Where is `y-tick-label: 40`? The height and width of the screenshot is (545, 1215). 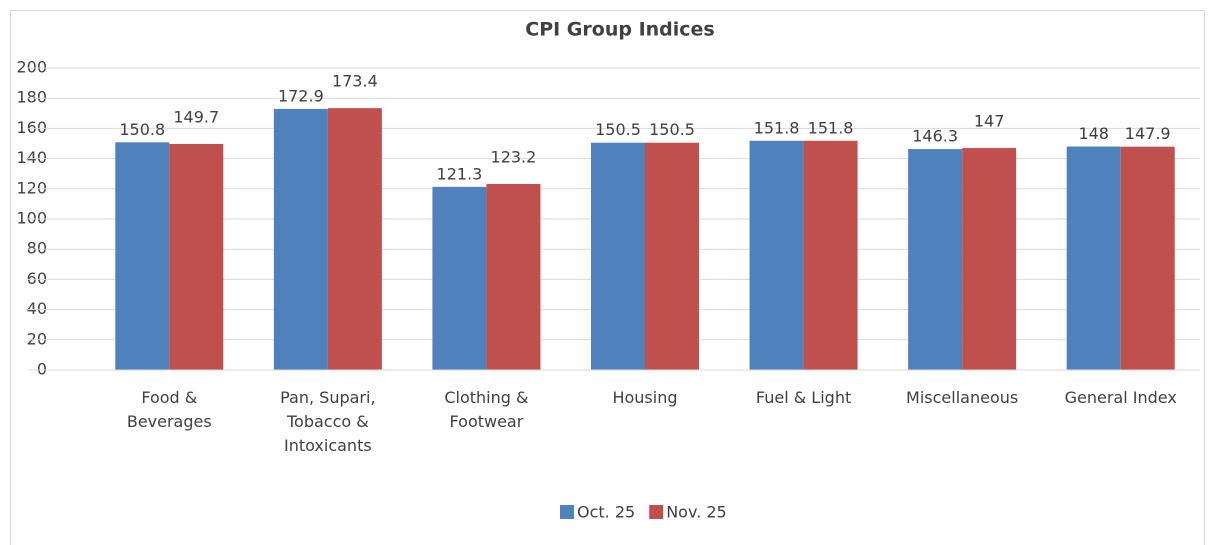 y-tick-label: 40 is located at coordinates (37, 308).